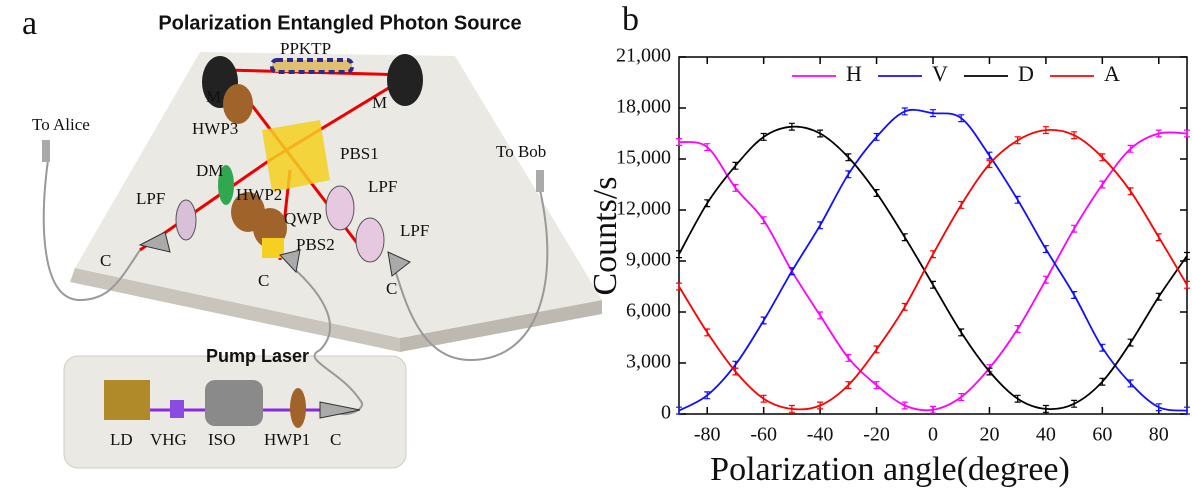  What do you see at coordinates (312, 66) in the screenshot?
I see `crystal` at bounding box center [312, 66].